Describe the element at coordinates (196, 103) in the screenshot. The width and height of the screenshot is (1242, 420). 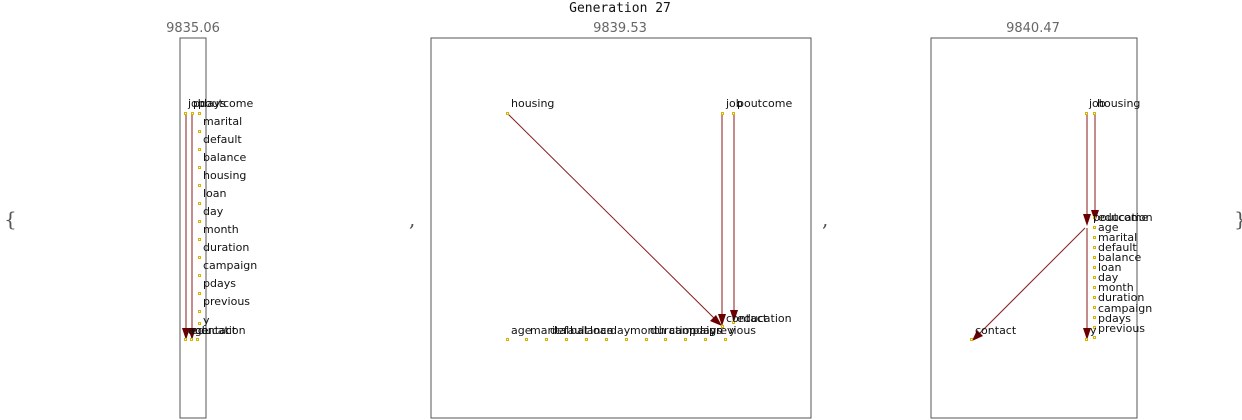
I see `graph-1-node-label: job` at that location.